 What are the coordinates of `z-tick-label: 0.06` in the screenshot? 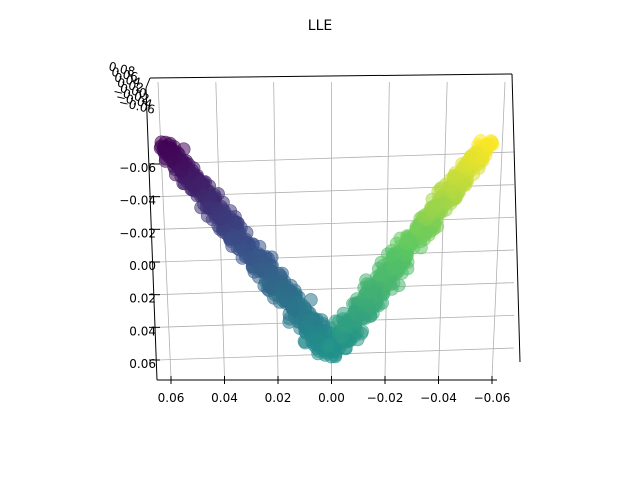 It's located at (124, 75).